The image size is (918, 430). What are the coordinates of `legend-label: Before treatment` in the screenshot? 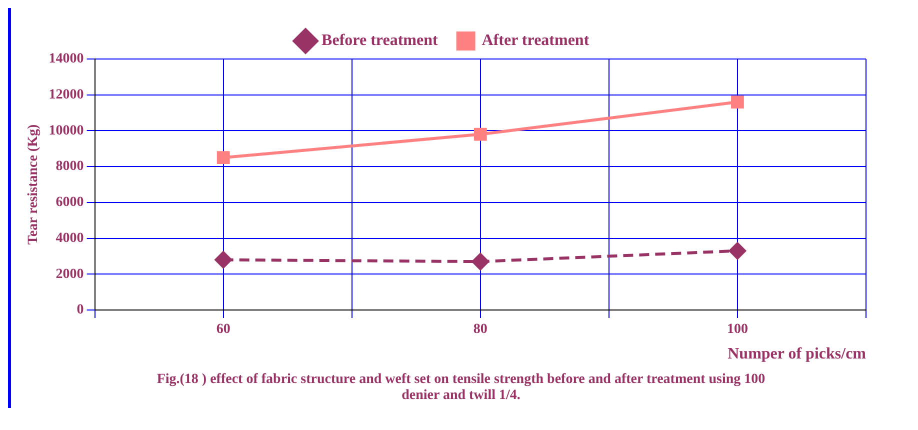 It's located at (380, 41).